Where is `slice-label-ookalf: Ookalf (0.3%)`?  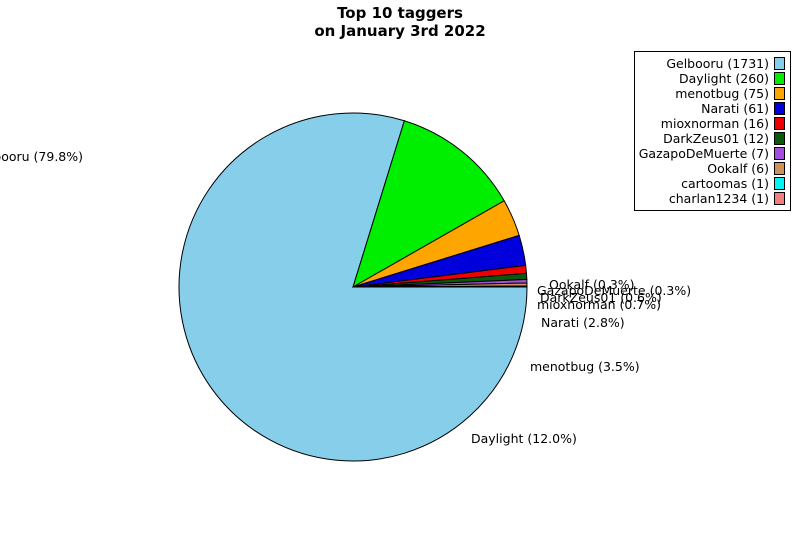 slice-label-ookalf: Ookalf (0.3%) is located at coordinates (592, 284).